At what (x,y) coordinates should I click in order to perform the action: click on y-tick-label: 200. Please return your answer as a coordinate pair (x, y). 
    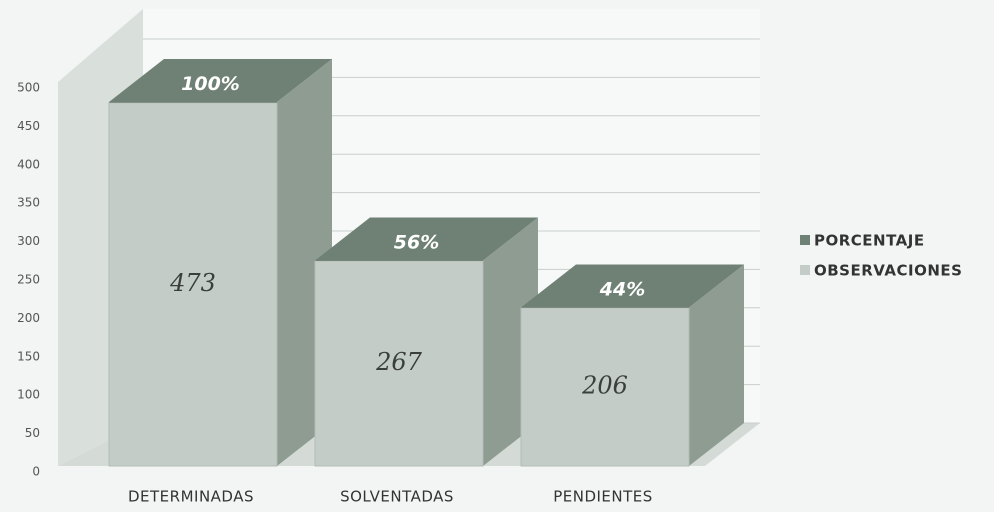
    Looking at the image, I should click on (28, 318).